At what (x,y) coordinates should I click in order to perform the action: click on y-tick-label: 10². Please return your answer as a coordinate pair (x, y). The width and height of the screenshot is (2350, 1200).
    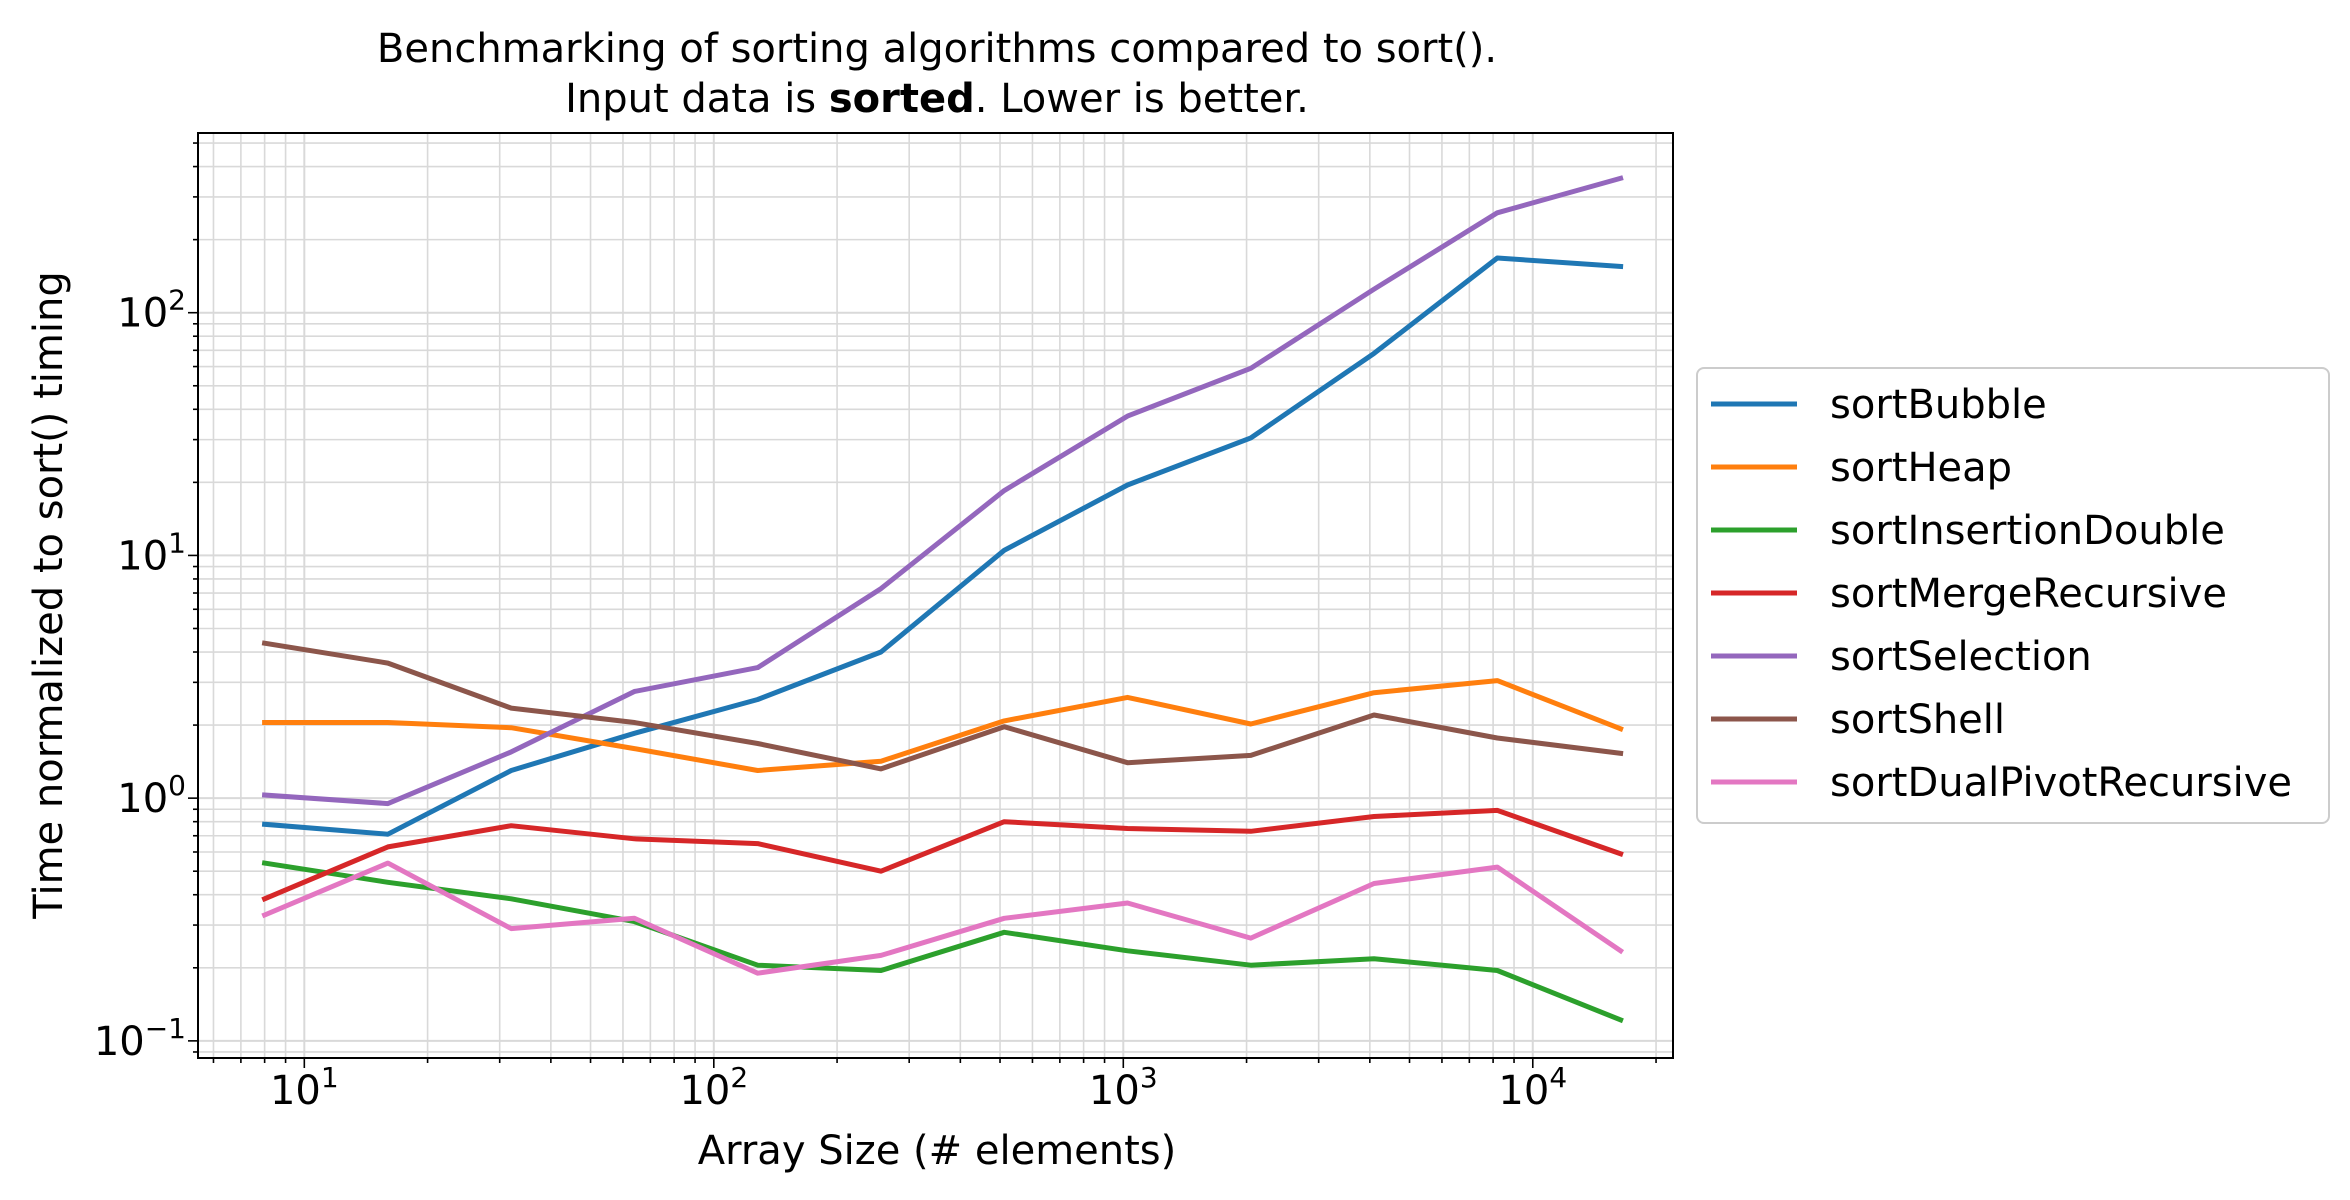
    Looking at the image, I should click on (151, 310).